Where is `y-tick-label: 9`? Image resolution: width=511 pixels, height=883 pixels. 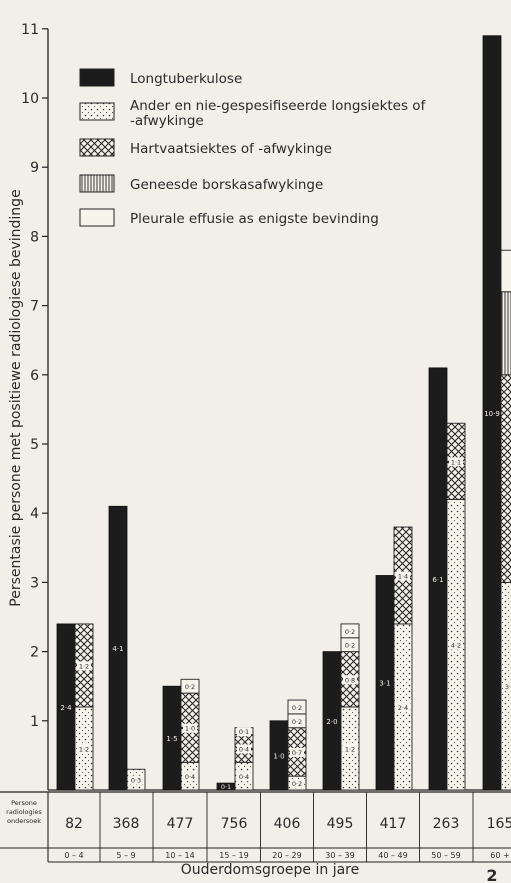 y-tick-label: 9 is located at coordinates (34, 168).